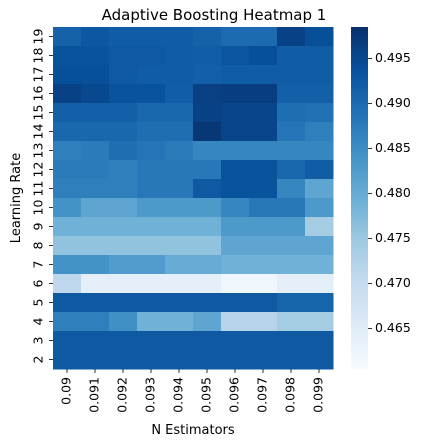  Describe the element at coordinates (38, 94) in the screenshot. I see `y-tick-label: 16` at that location.